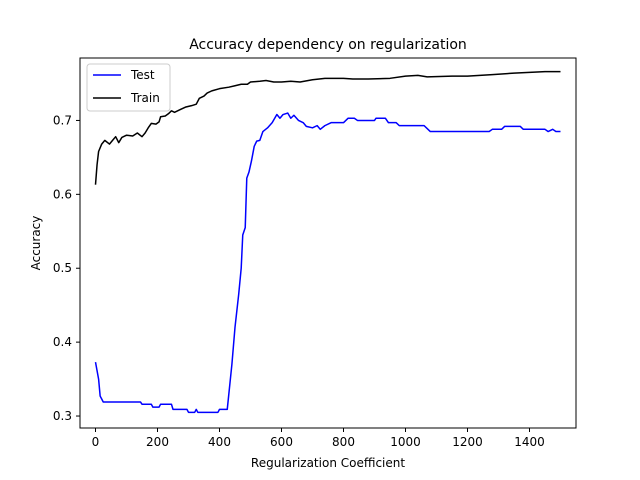  I want to click on x-tick-label: 400, so click(219, 442).